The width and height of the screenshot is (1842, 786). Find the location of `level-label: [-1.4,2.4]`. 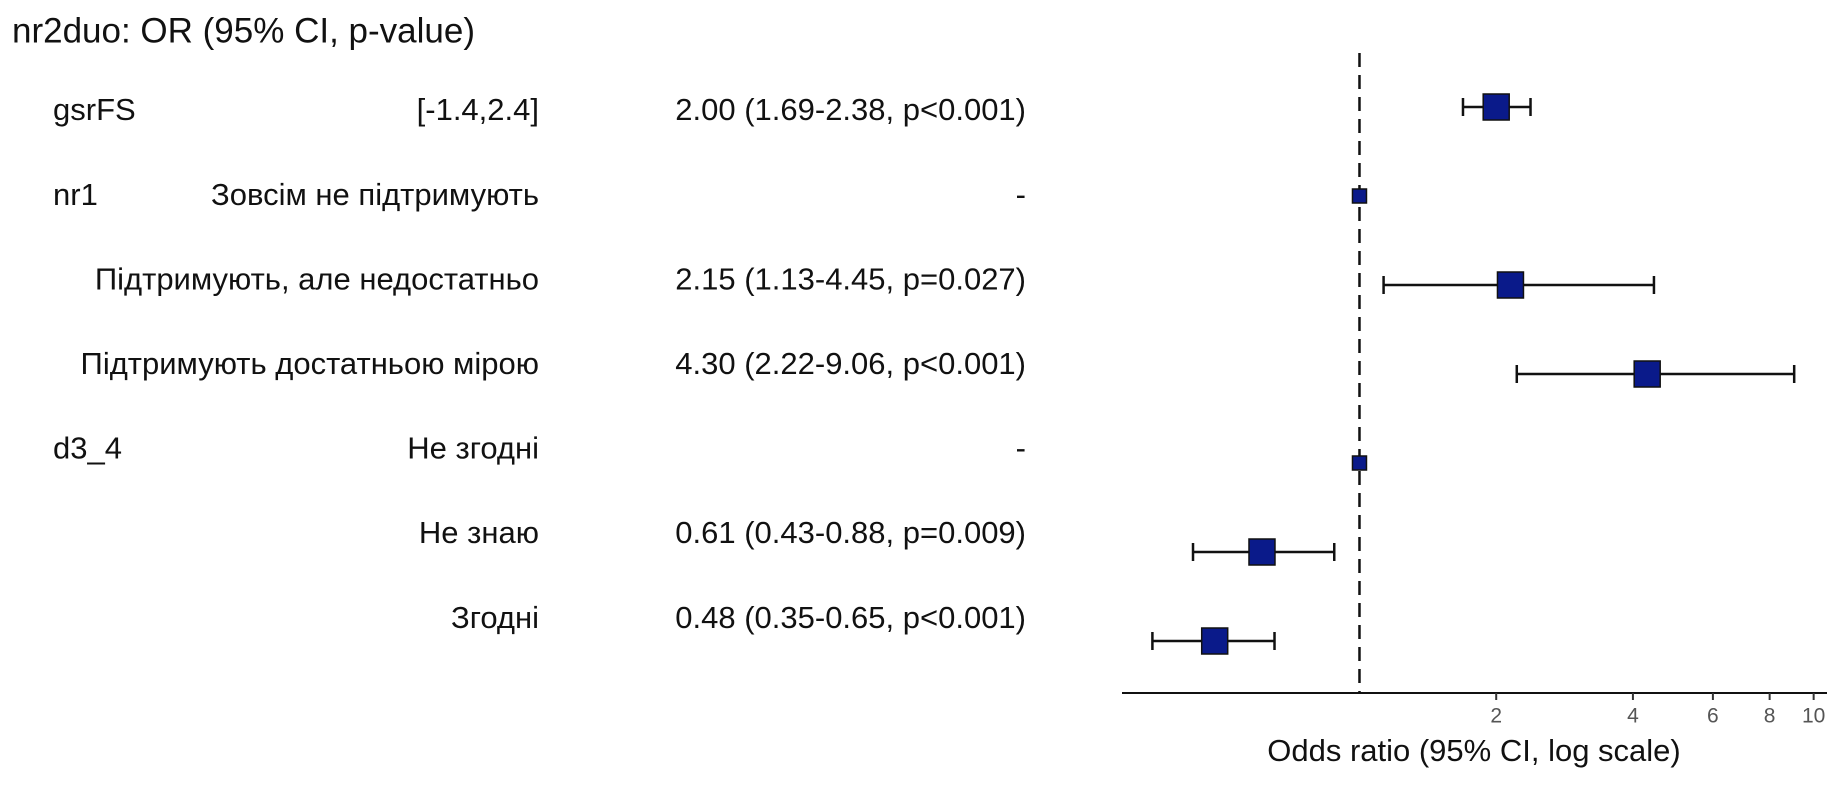

level-label: [-1.4,2.4] is located at coordinates (478, 109).